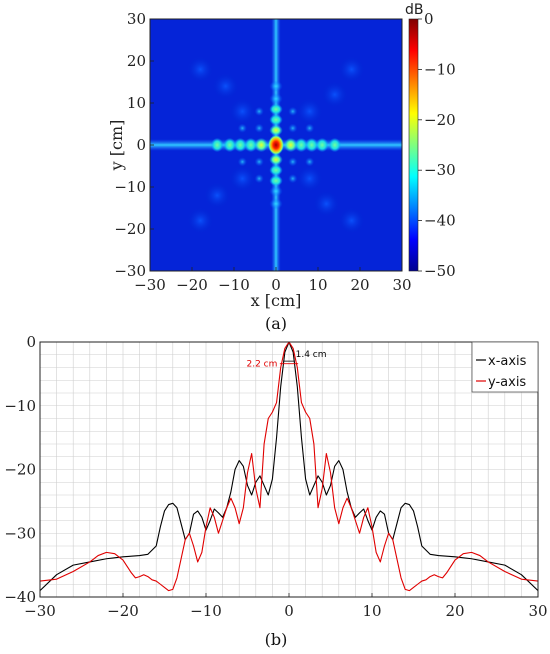 The height and width of the screenshot is (654, 550). I want to click on line-y-ticks: 0 −10 −20 −30 −40, so click(20, 471).